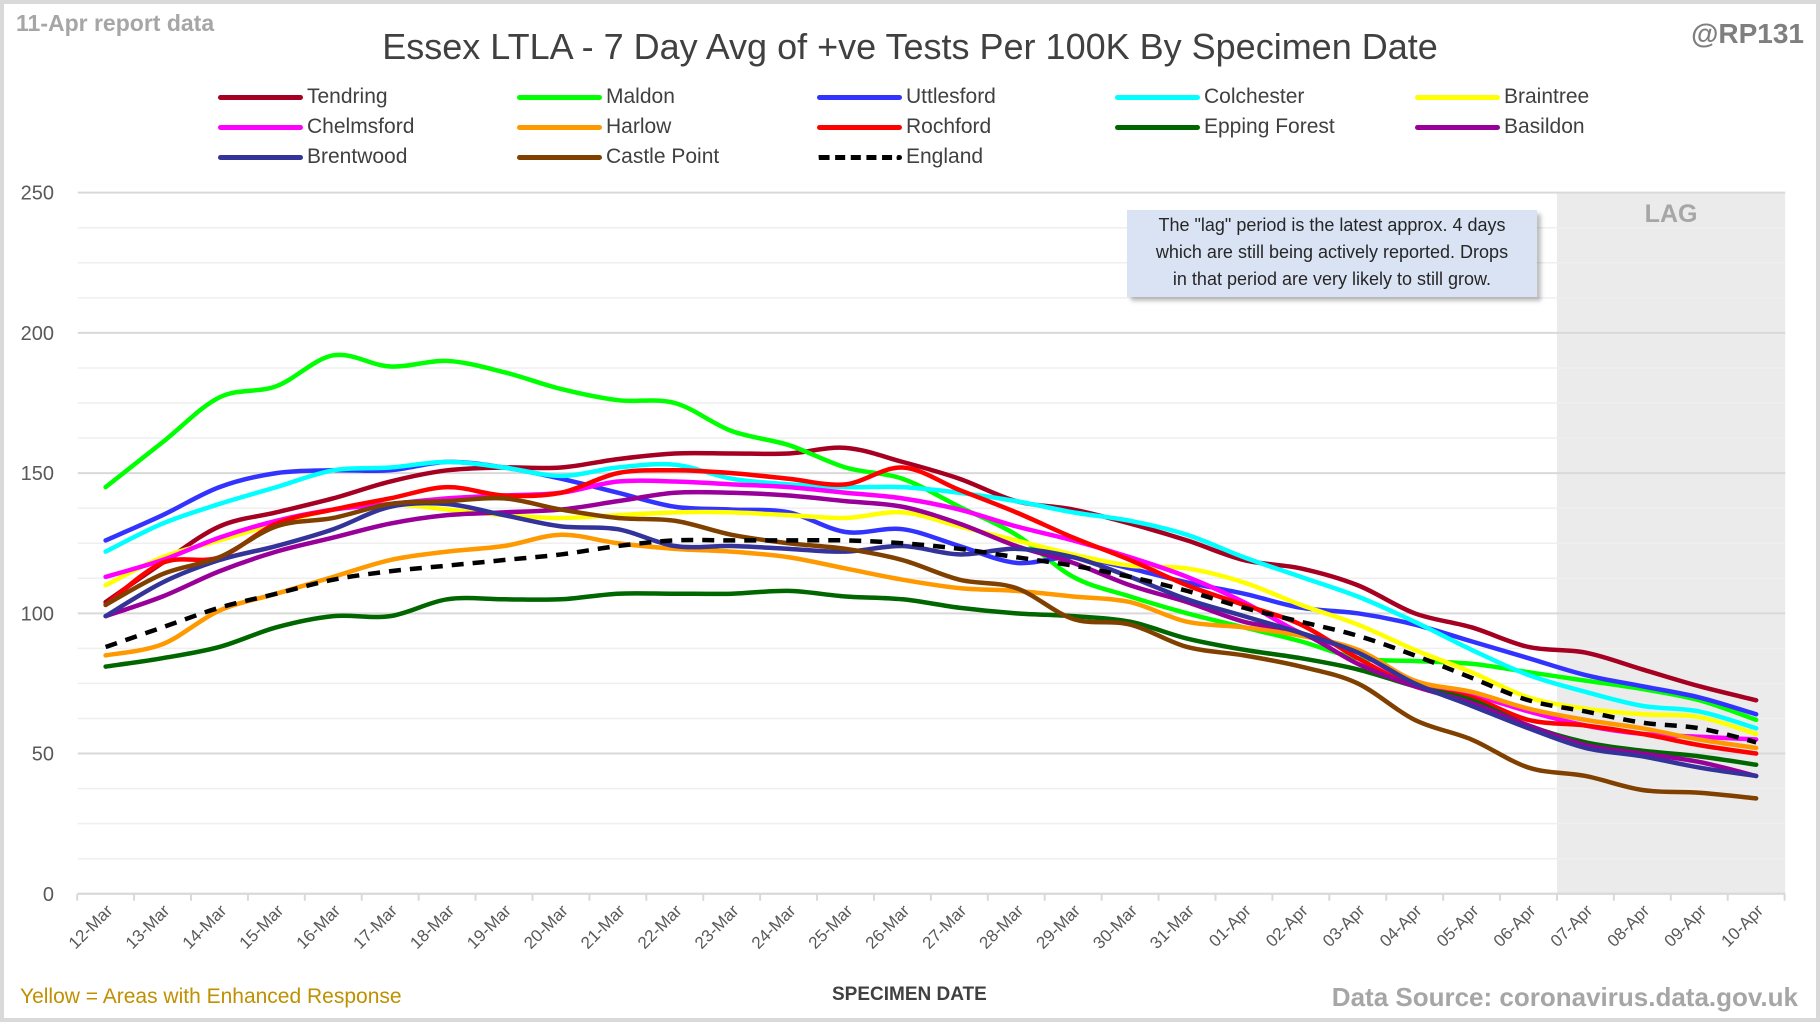 This screenshot has height=1022, width=1820. What do you see at coordinates (951, 96) in the screenshot?
I see `legend-label: Uttlesford` at bounding box center [951, 96].